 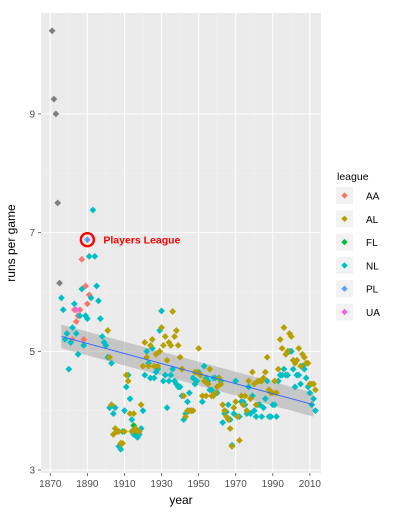 What do you see at coordinates (50, 484) in the screenshot?
I see `x-tick-label: 1870` at bounding box center [50, 484].